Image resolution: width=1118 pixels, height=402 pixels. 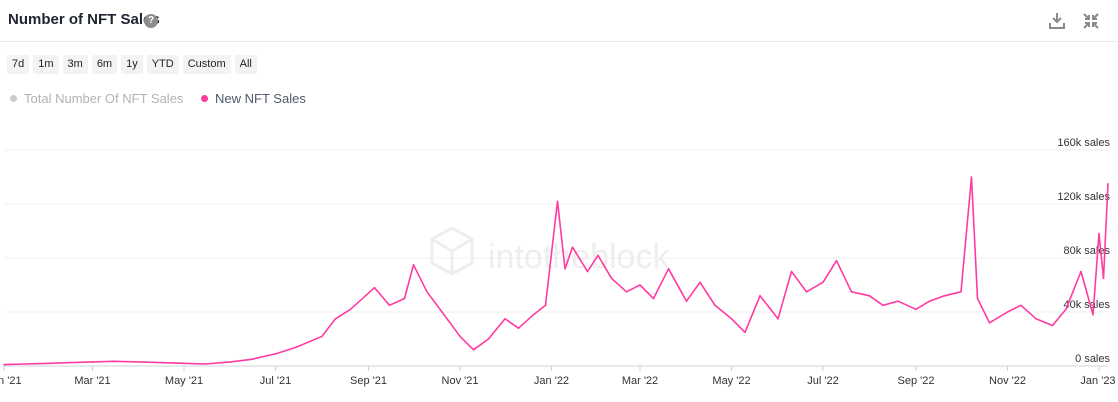 I want to click on download-icon, so click(x=1057, y=21).